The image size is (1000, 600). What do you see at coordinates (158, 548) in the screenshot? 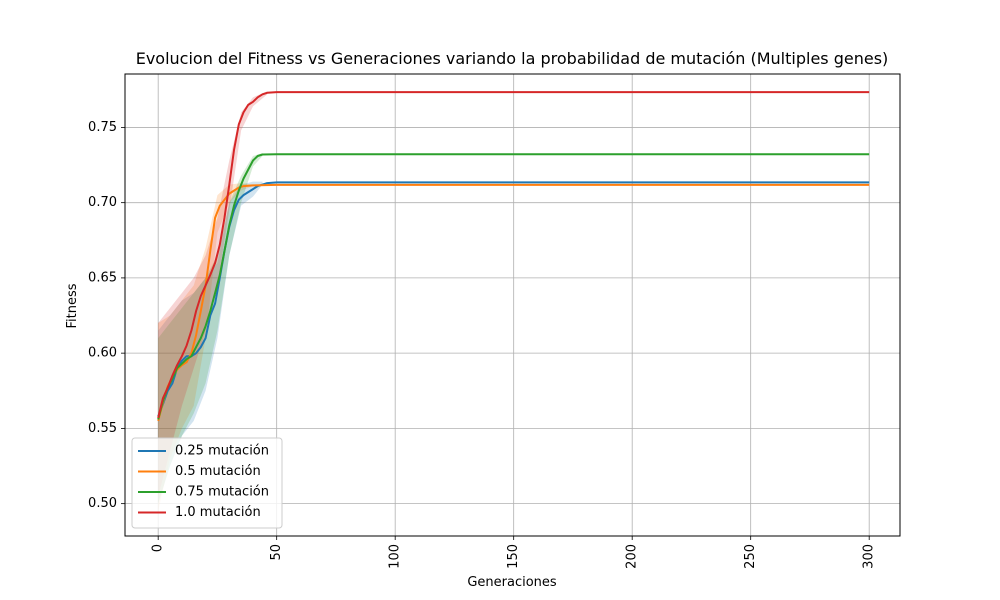
I see `x-tick-label: 0` at bounding box center [158, 548].